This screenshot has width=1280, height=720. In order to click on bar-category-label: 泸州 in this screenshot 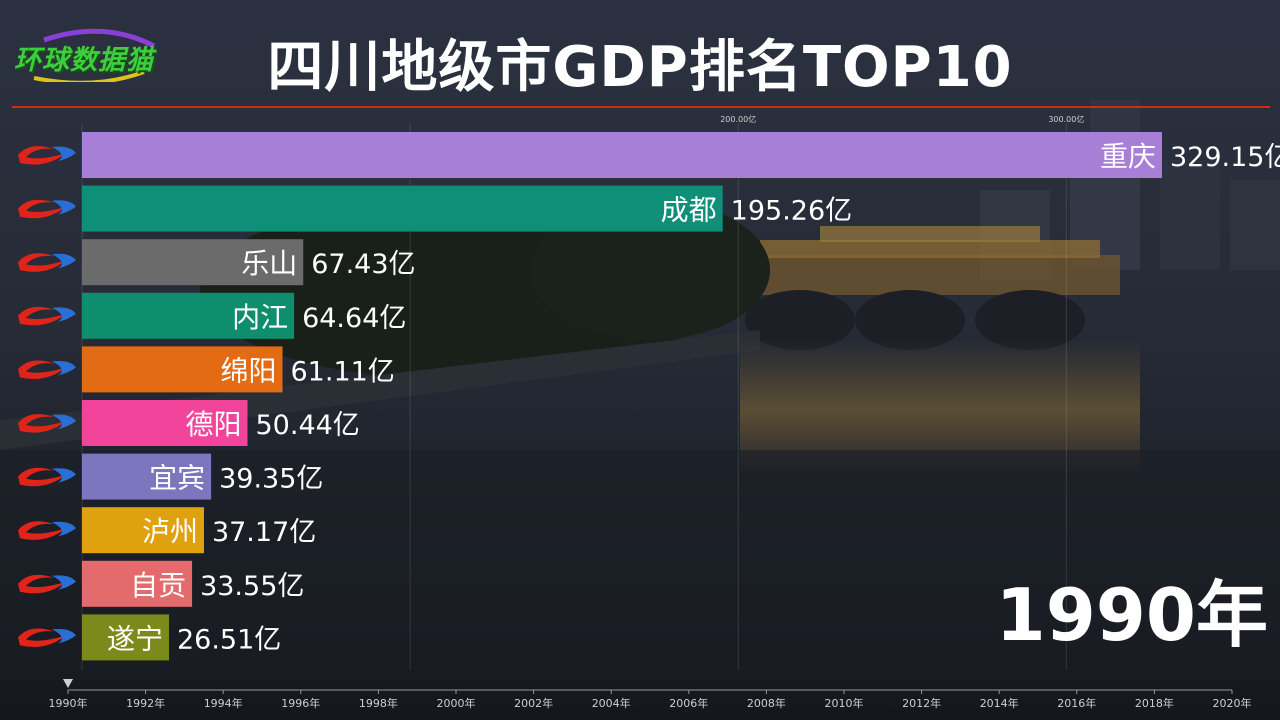, I will do `click(170, 531)`.